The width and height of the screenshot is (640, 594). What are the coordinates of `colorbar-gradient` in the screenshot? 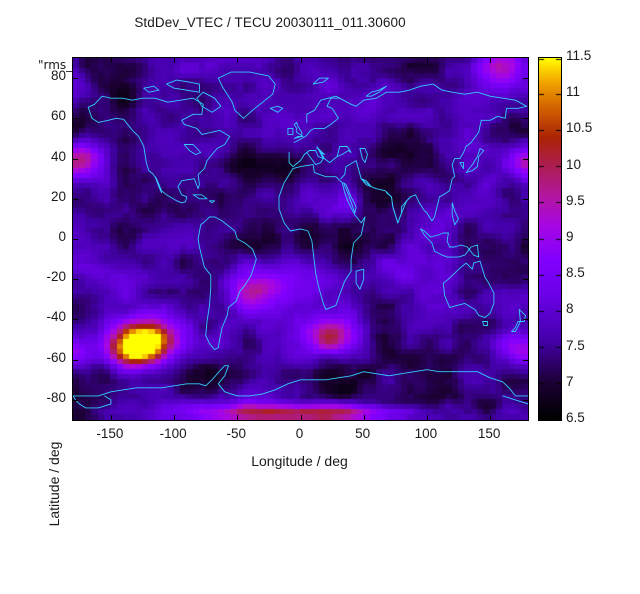 It's located at (550, 239).